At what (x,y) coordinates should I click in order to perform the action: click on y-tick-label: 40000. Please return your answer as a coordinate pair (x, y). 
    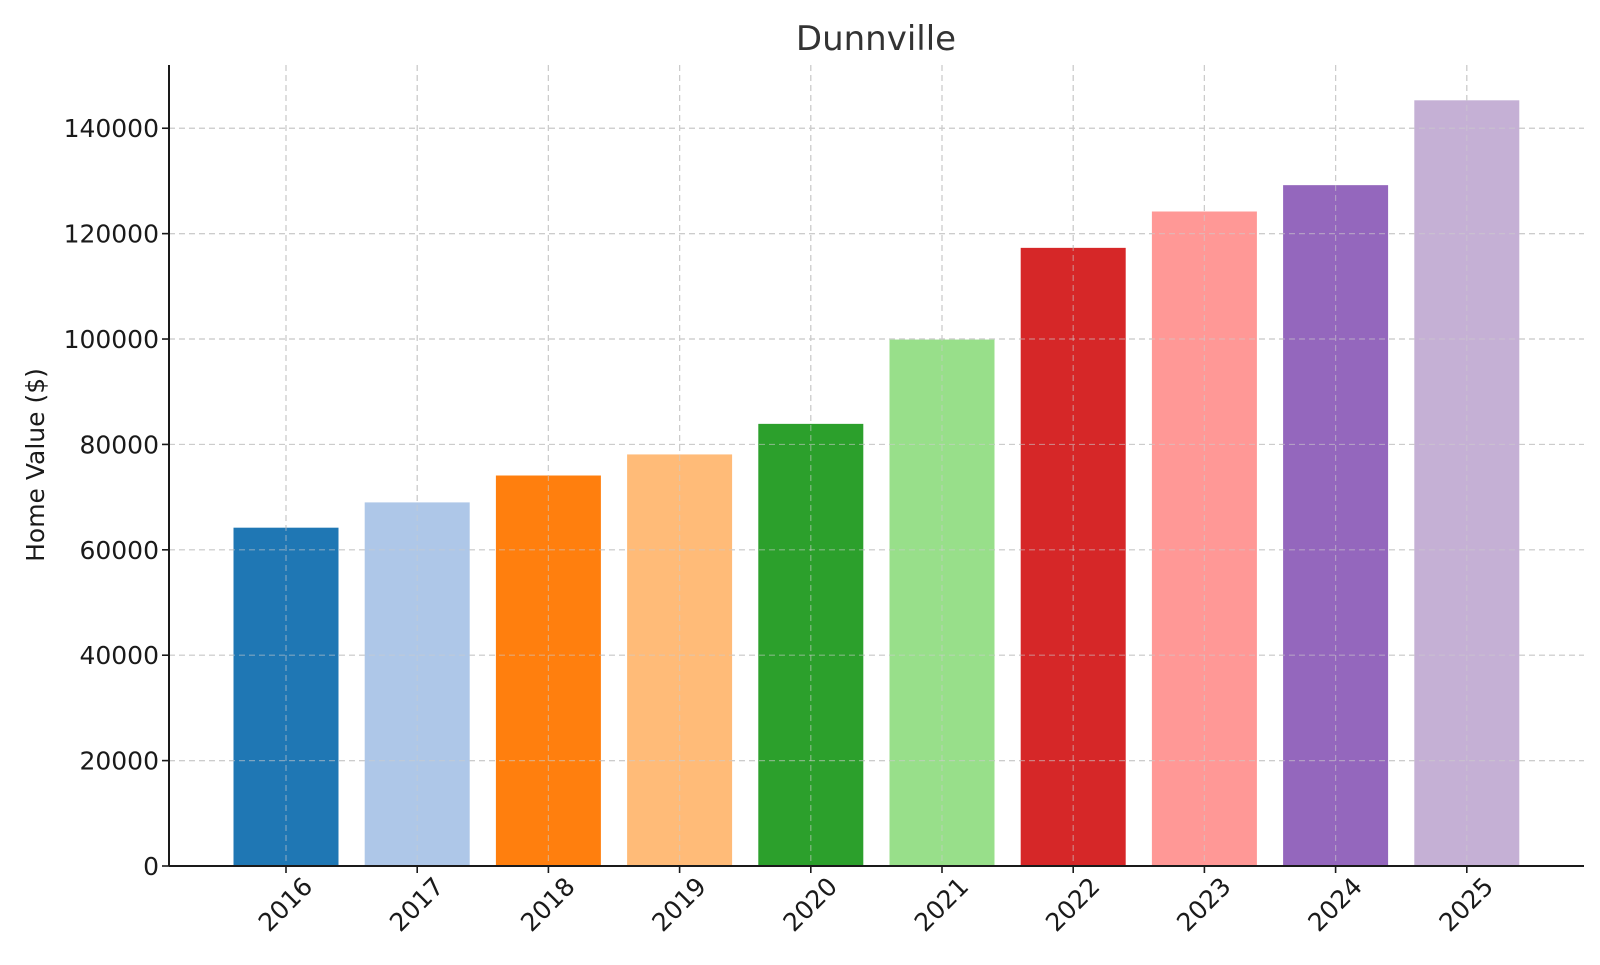
    Looking at the image, I should click on (119, 655).